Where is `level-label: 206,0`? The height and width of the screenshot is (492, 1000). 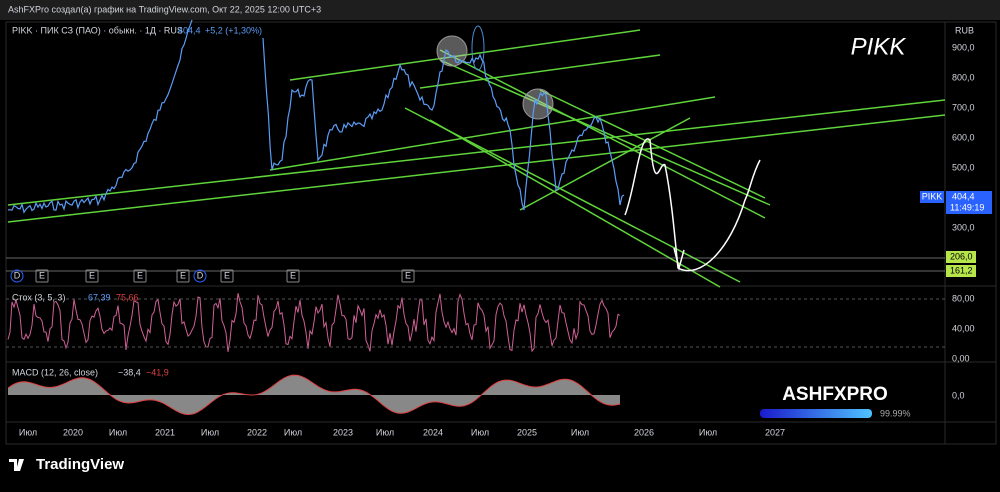 level-label: 206,0 is located at coordinates (961, 256).